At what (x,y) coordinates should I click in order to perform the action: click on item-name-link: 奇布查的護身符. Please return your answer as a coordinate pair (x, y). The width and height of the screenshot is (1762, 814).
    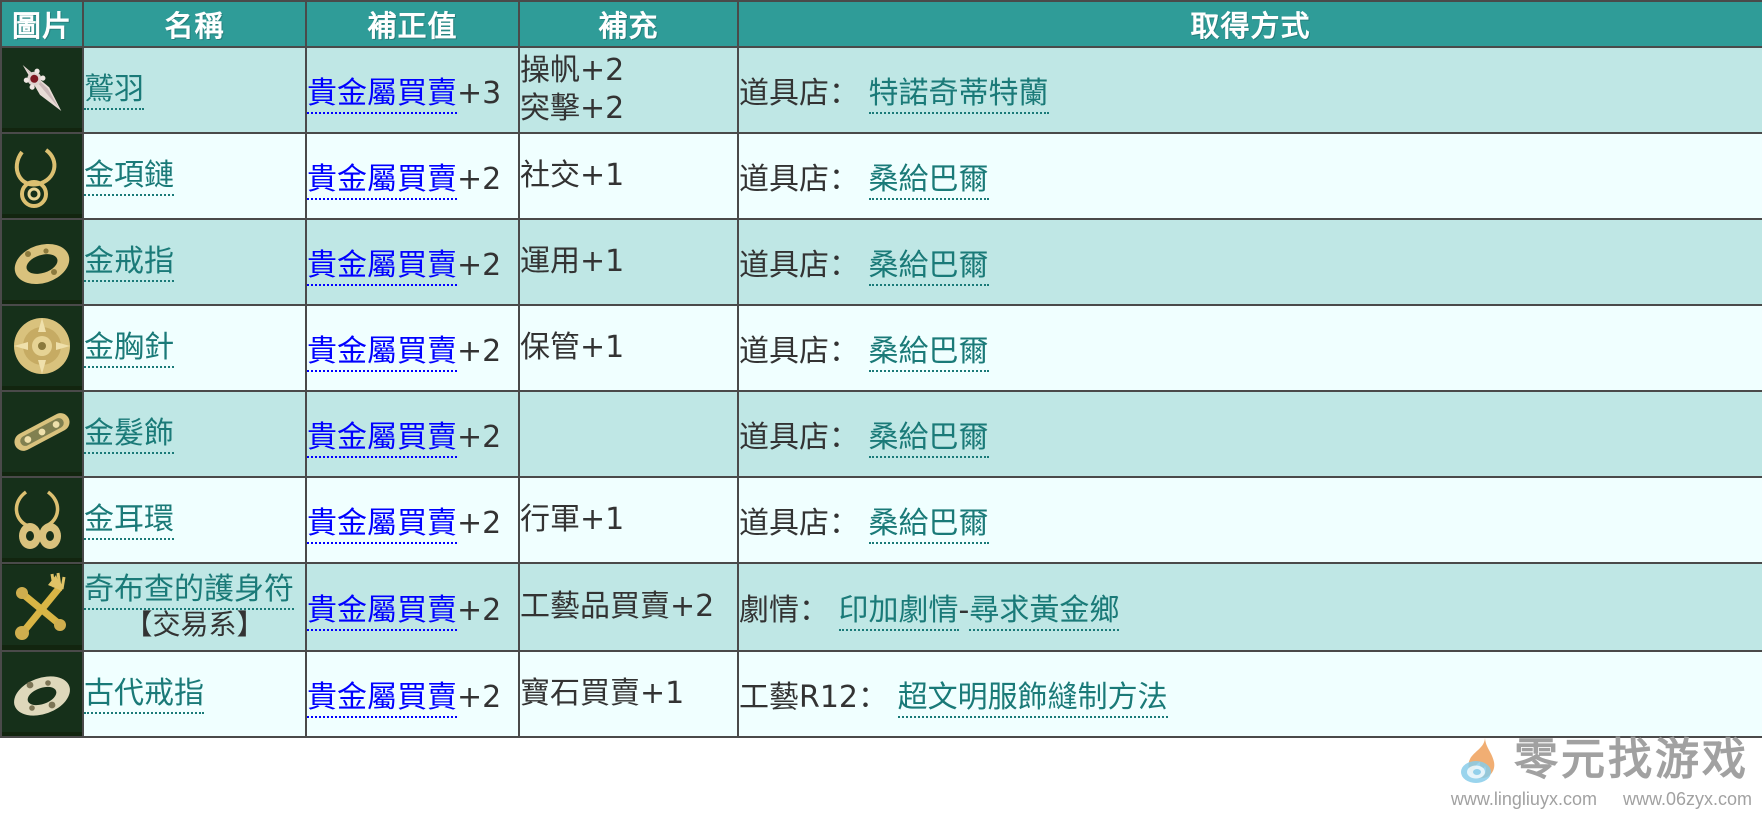
    Looking at the image, I should click on (189, 590).